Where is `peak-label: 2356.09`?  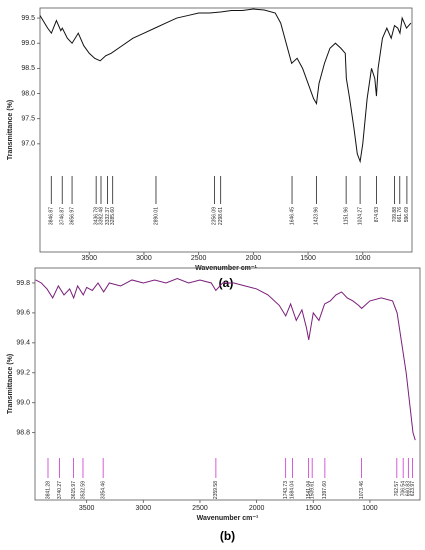
peak-label: 2356.09 is located at coordinates (215, 216).